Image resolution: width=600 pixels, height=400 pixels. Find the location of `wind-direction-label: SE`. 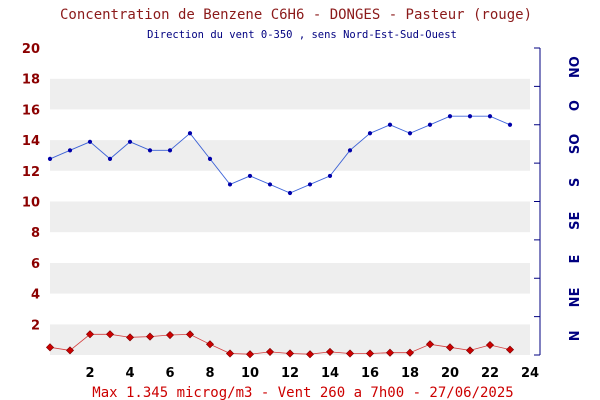

wind-direction-label: SE is located at coordinates (575, 221).